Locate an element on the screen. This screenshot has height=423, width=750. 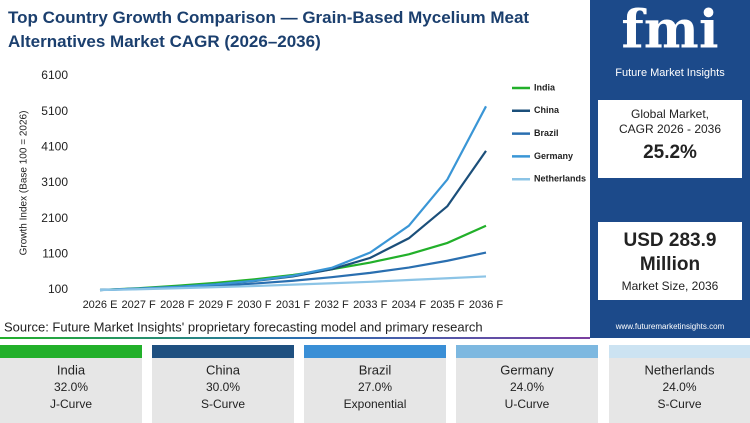
x-tick-label: 2035 F is located at coordinates (447, 305).